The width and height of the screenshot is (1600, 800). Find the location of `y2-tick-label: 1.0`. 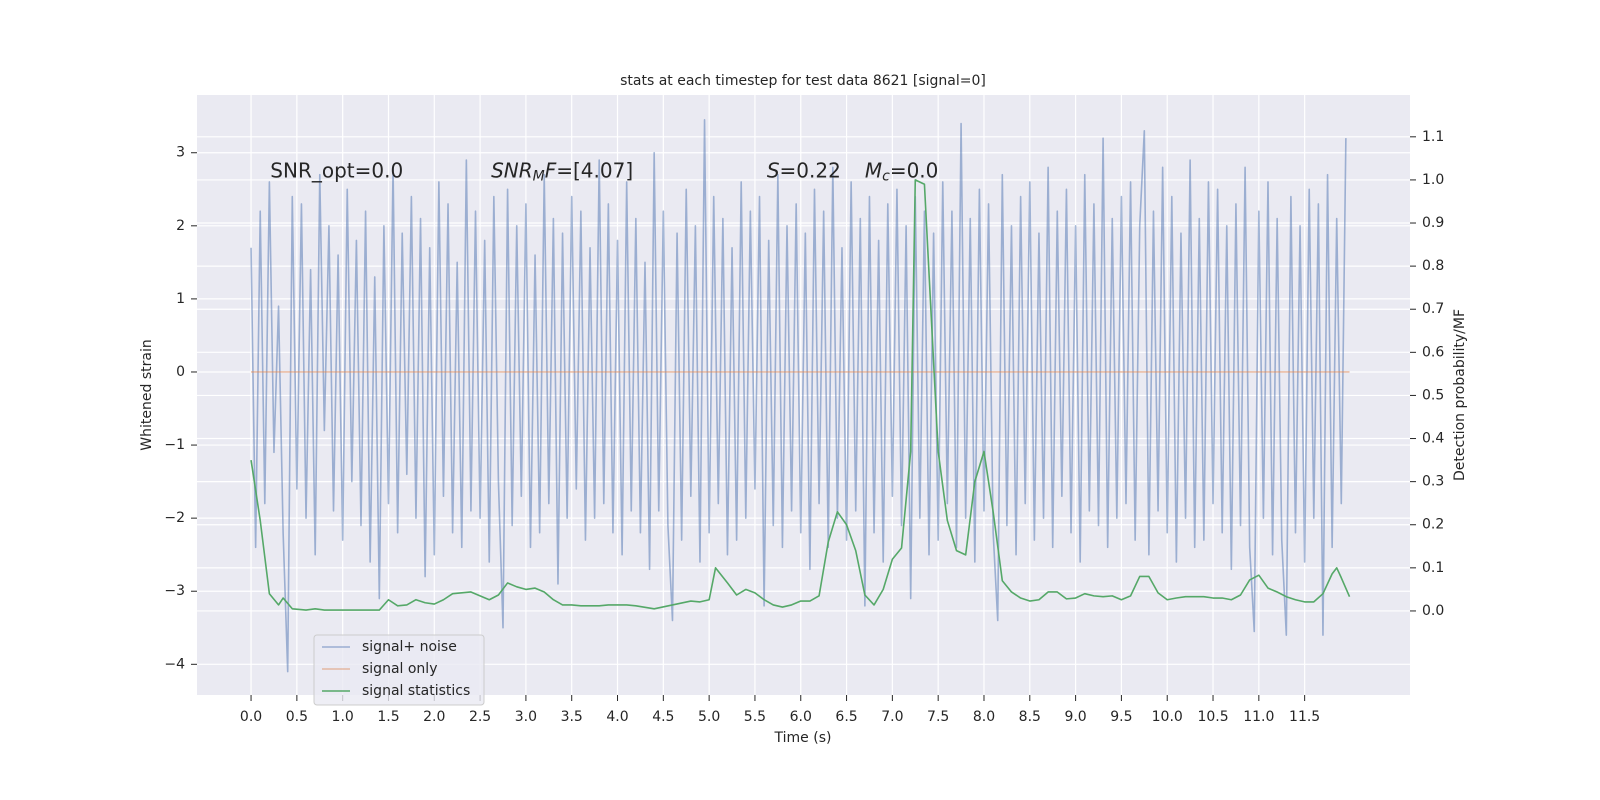

y2-tick-label: 1.0 is located at coordinates (1433, 180).